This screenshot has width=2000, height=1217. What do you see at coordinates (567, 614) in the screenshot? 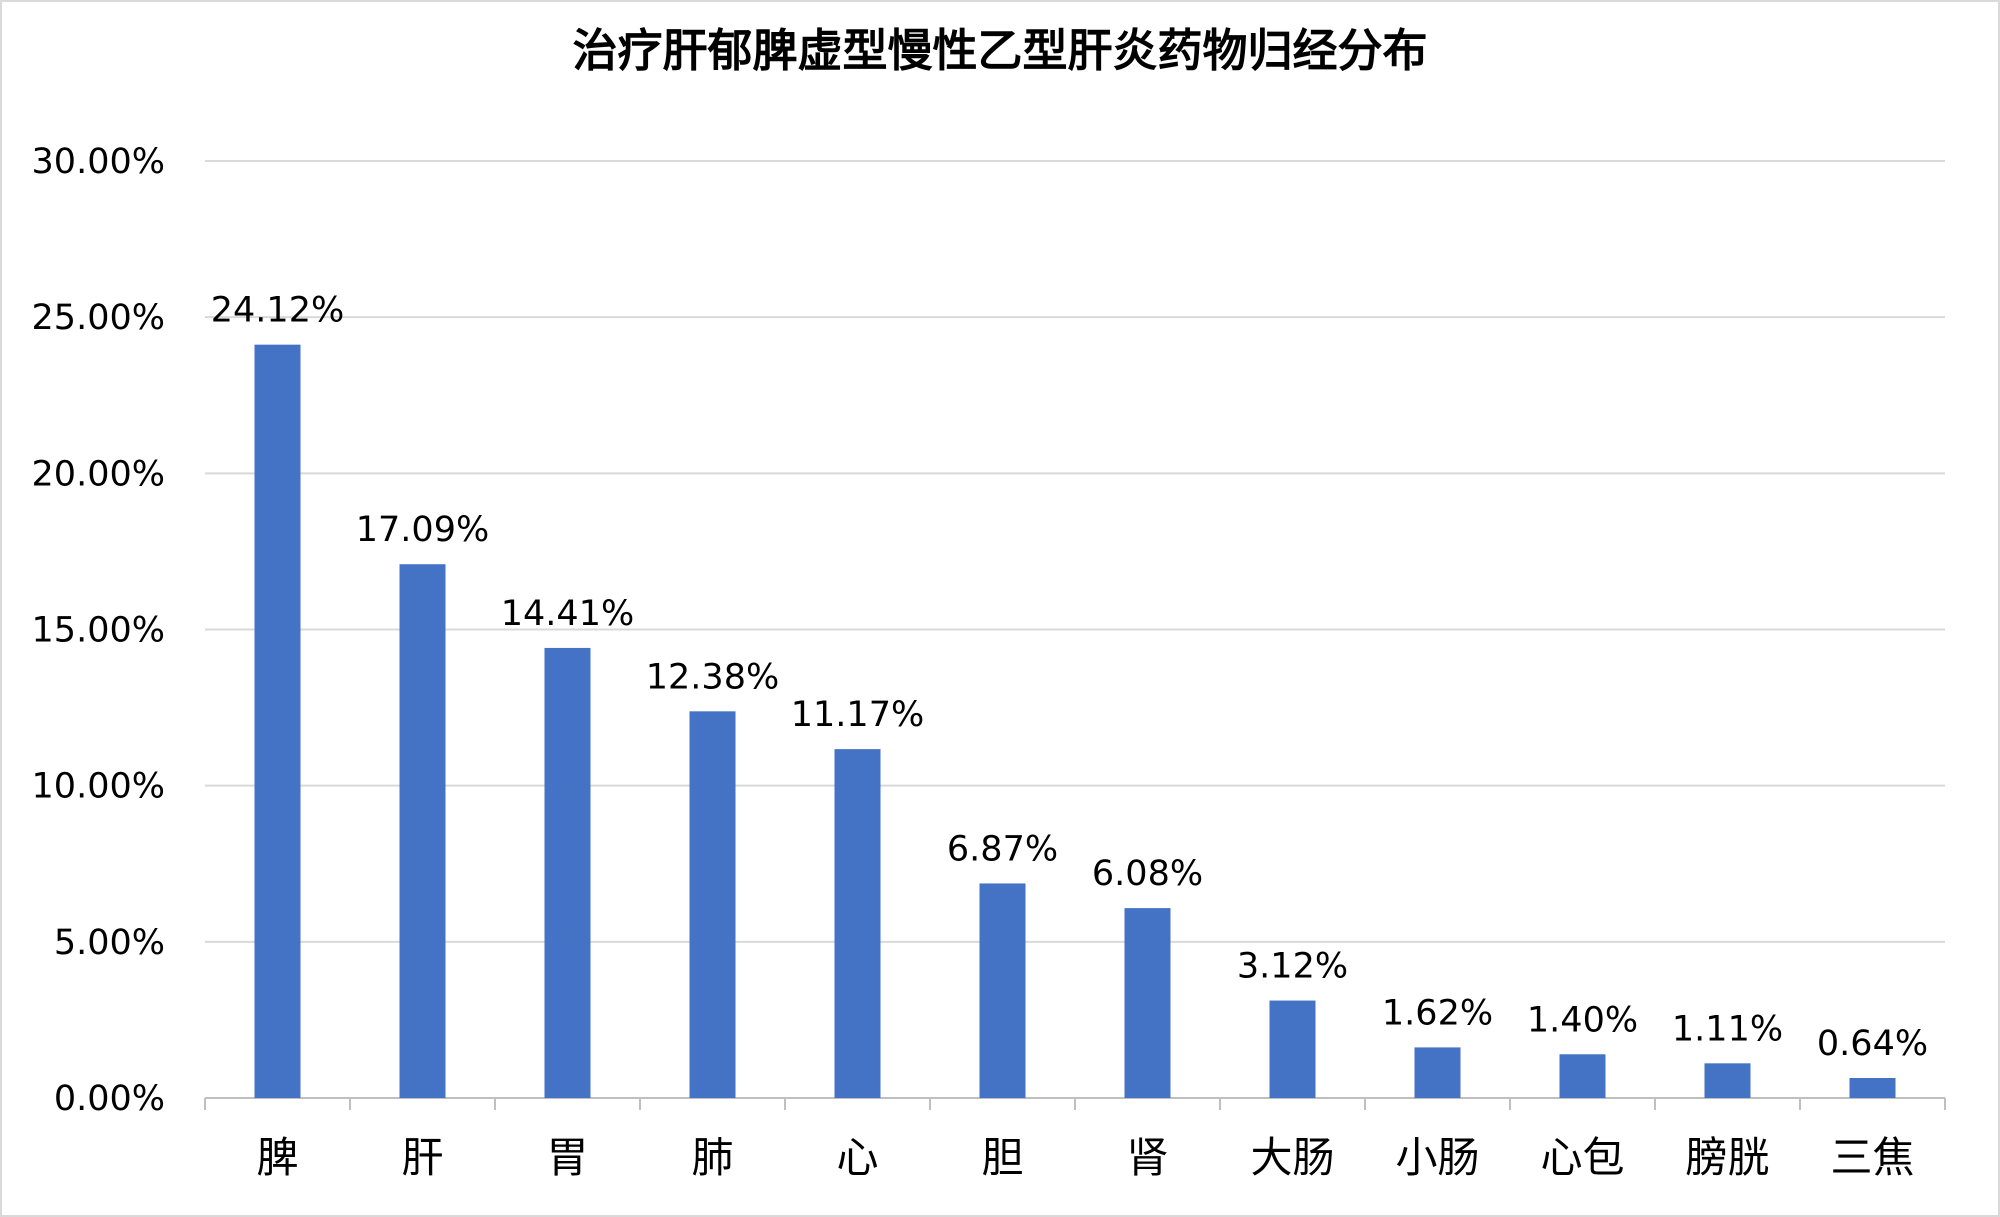
I see `data-label: 14.41%` at bounding box center [567, 614].